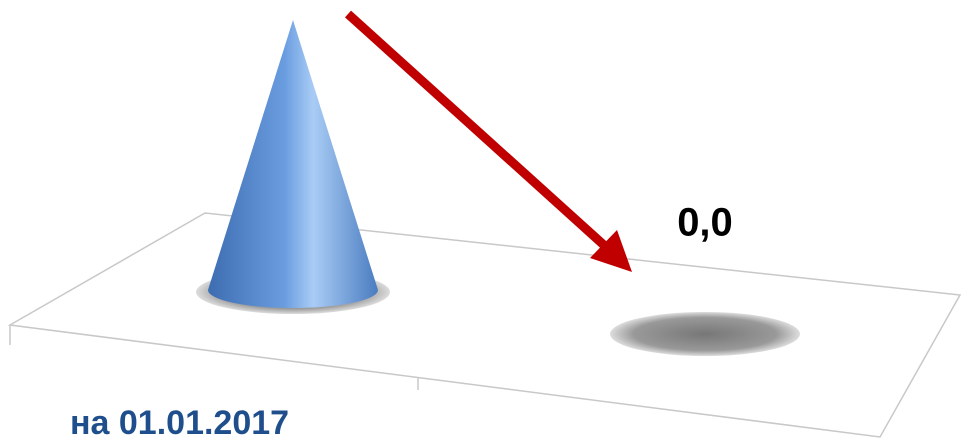 The height and width of the screenshot is (443, 961). Describe the element at coordinates (705, 223) in the screenshot. I see `data-label: 0,0` at that location.